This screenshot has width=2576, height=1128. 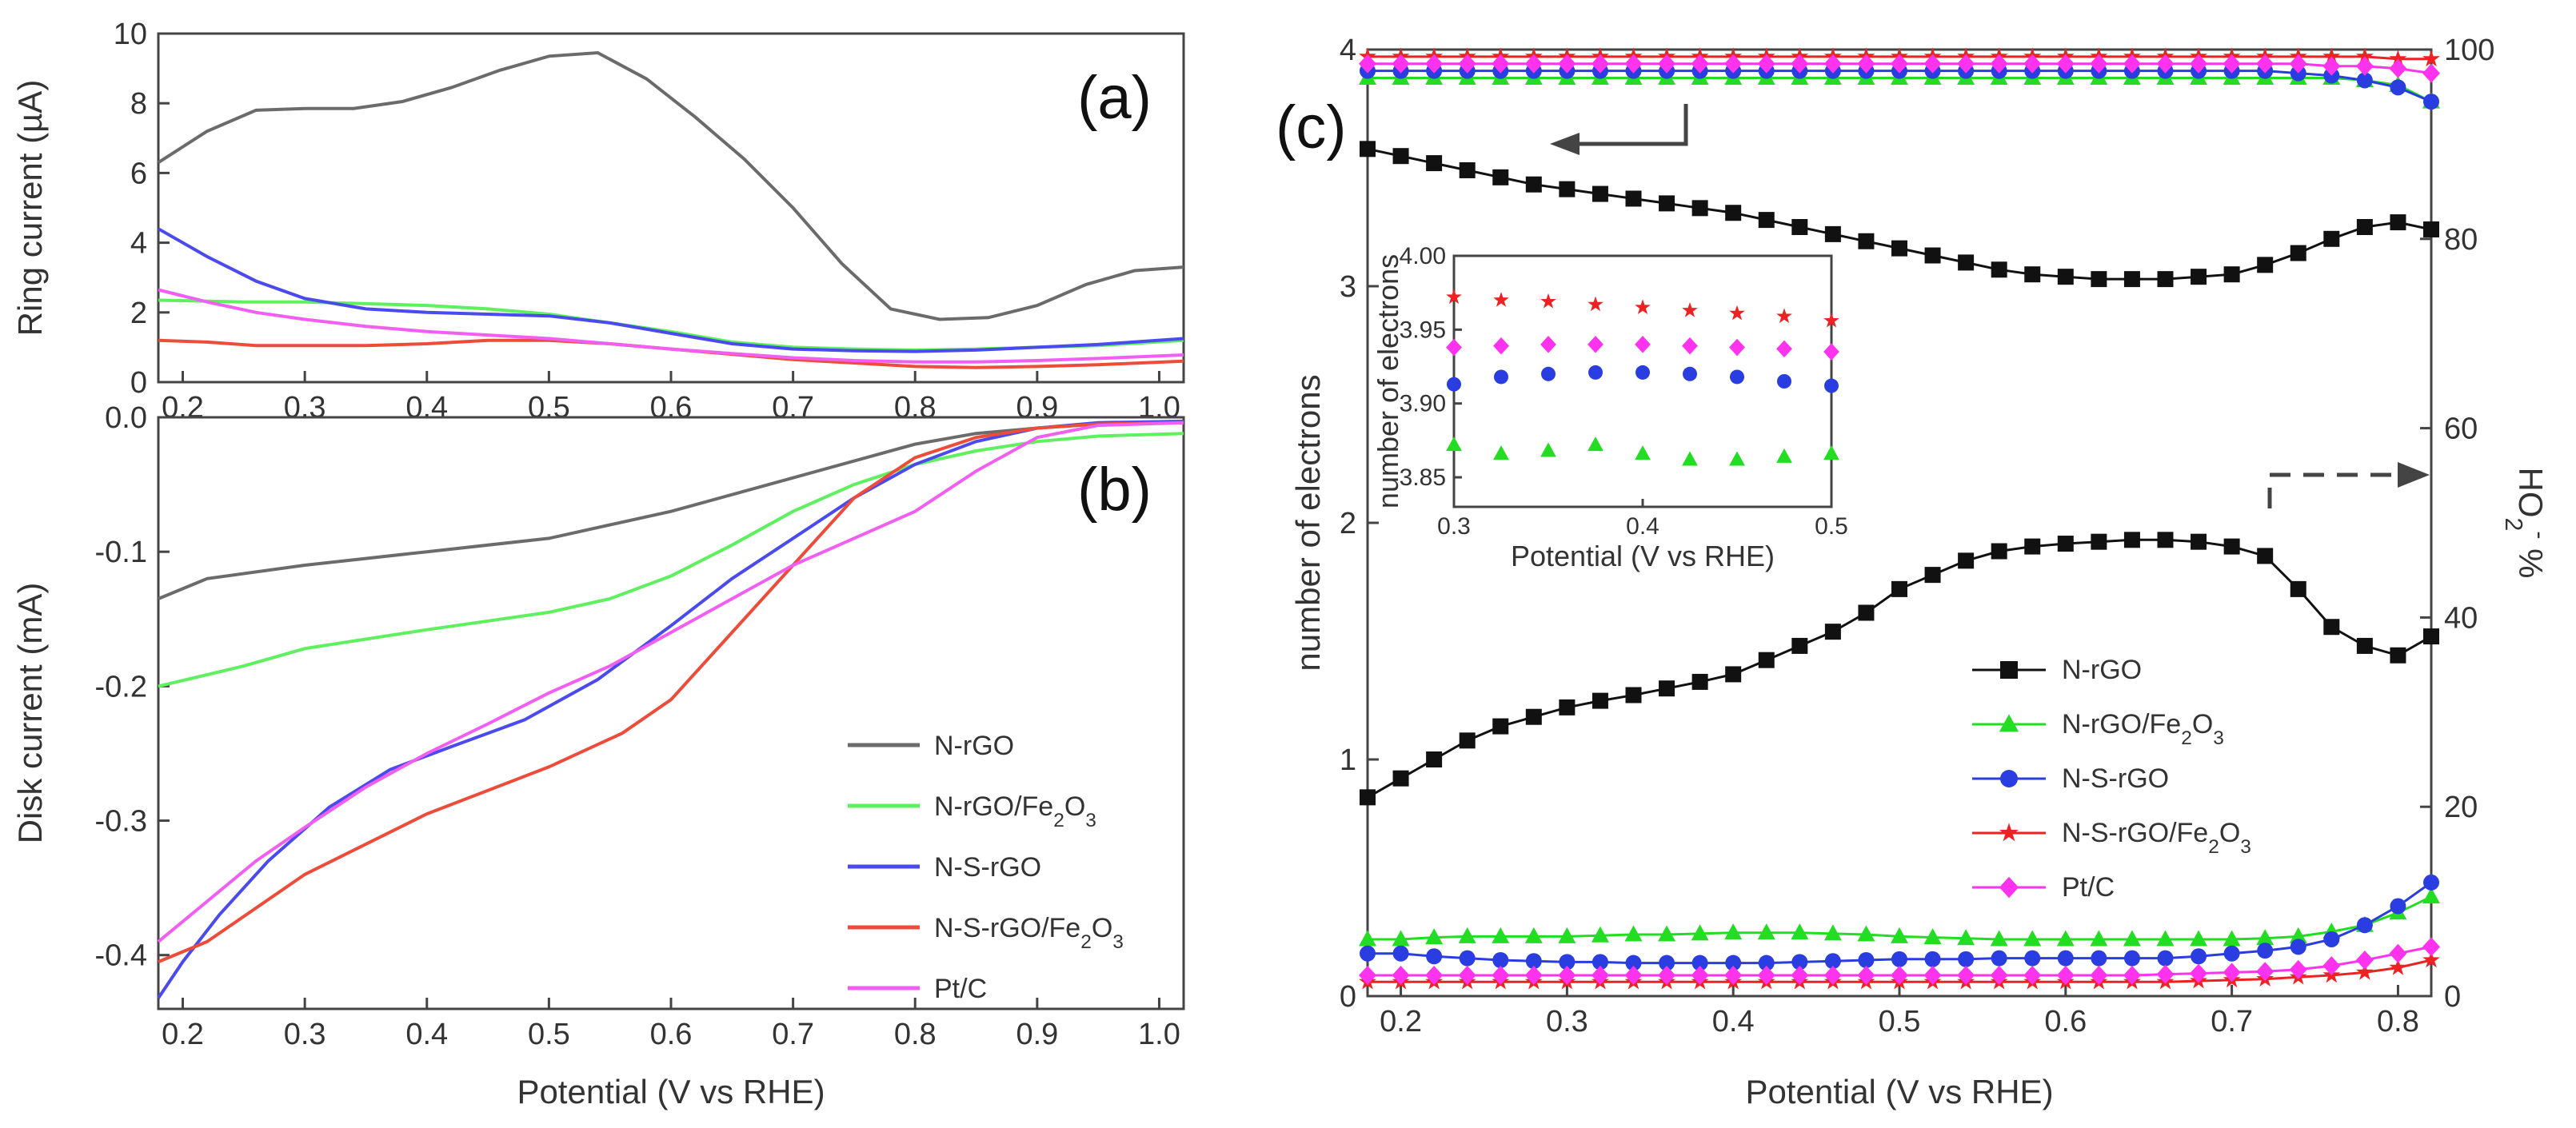 I want to click on y2-tick-label: 80, so click(x=2461, y=240).